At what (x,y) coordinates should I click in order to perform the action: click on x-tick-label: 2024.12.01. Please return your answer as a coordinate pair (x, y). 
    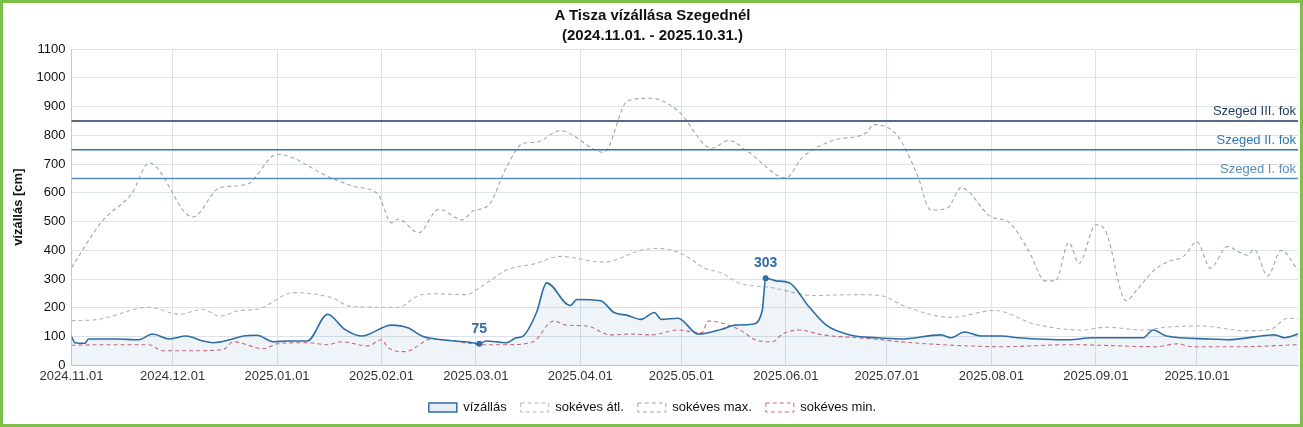
    Looking at the image, I should click on (173, 375).